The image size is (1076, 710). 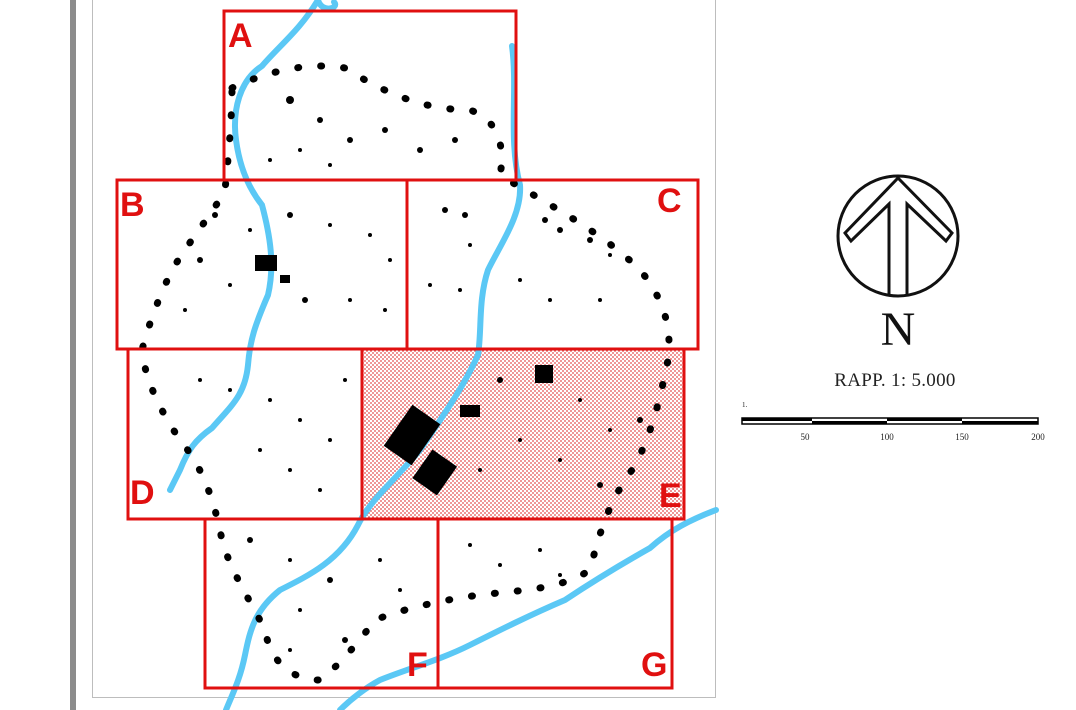 I want to click on sheet-label-e: E, so click(x=670, y=496).